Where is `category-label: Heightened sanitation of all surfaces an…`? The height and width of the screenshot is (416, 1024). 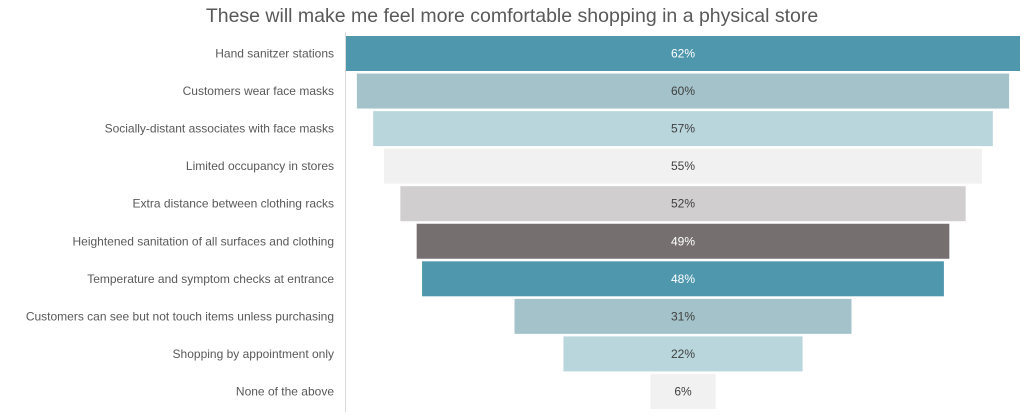
category-label: Heightened sanitation of all surfaces an… is located at coordinates (203, 241).